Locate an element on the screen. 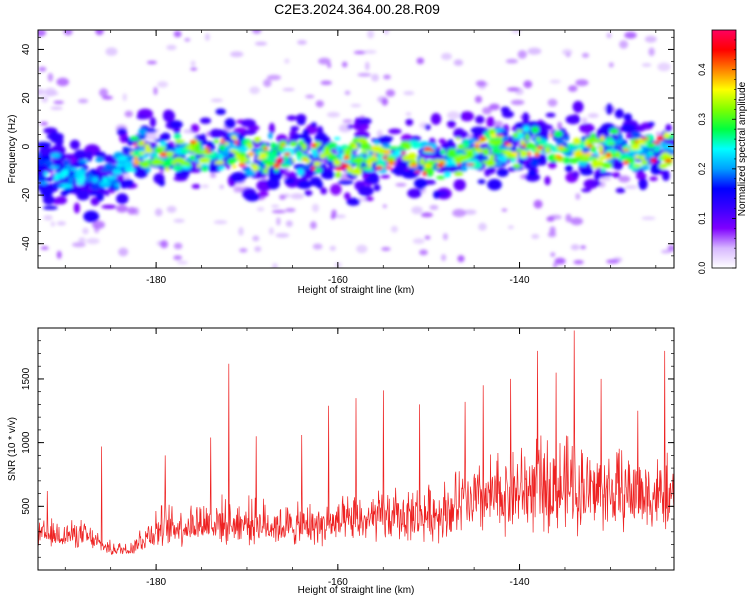  snr-xlabel: Height of straight line (km) is located at coordinates (356, 590).